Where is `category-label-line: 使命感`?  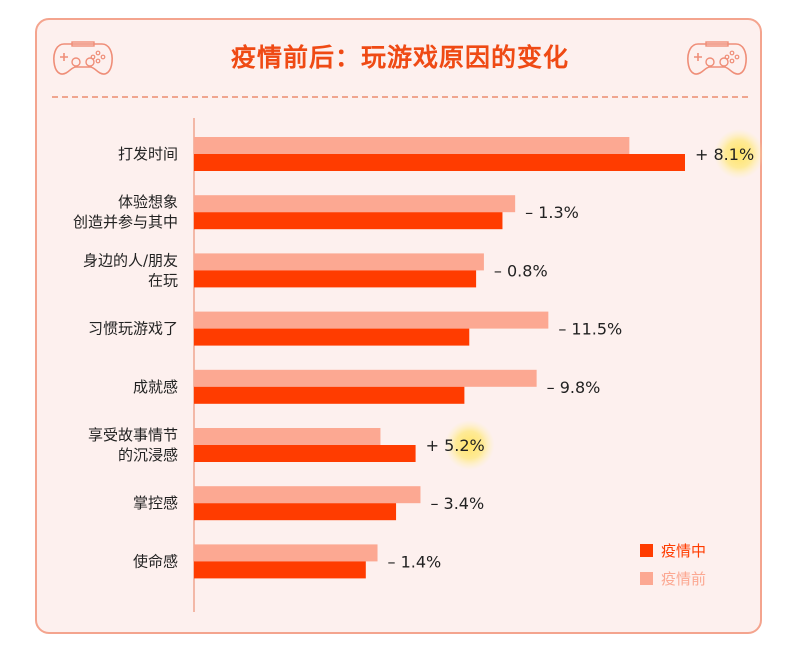
category-label-line: 使命感 is located at coordinates (155, 561).